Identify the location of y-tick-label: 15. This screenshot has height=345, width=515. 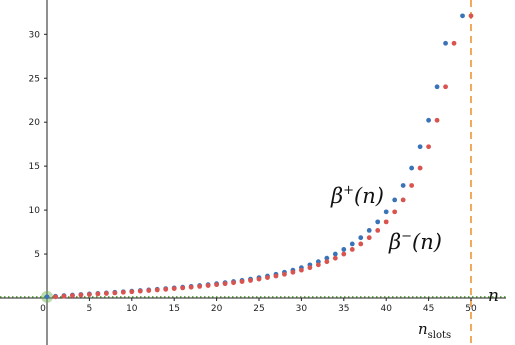
(34, 167).